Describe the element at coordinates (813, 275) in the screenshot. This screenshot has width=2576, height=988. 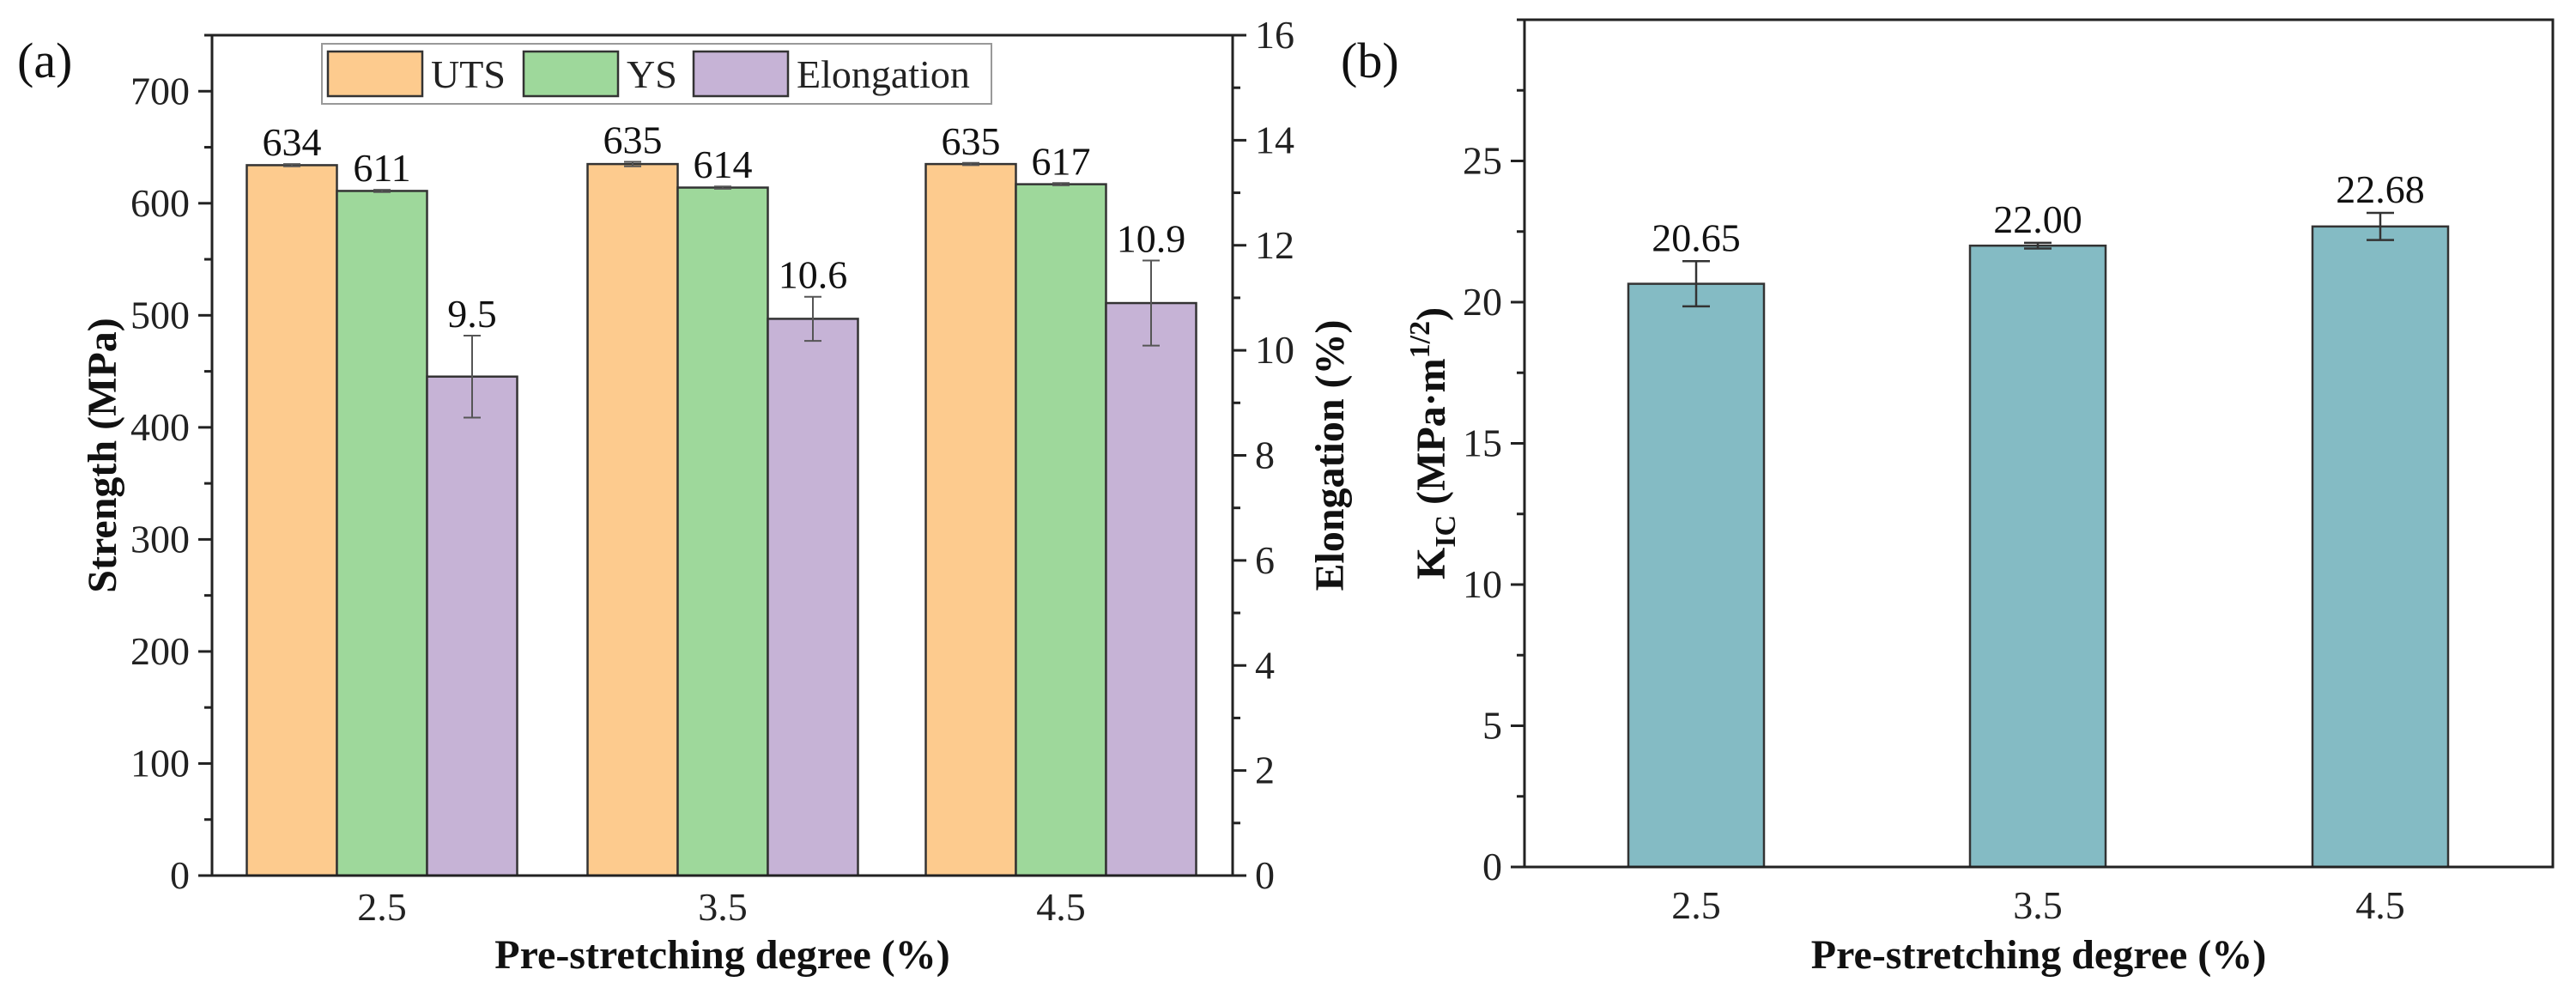
I see `data-label: 10.6` at that location.